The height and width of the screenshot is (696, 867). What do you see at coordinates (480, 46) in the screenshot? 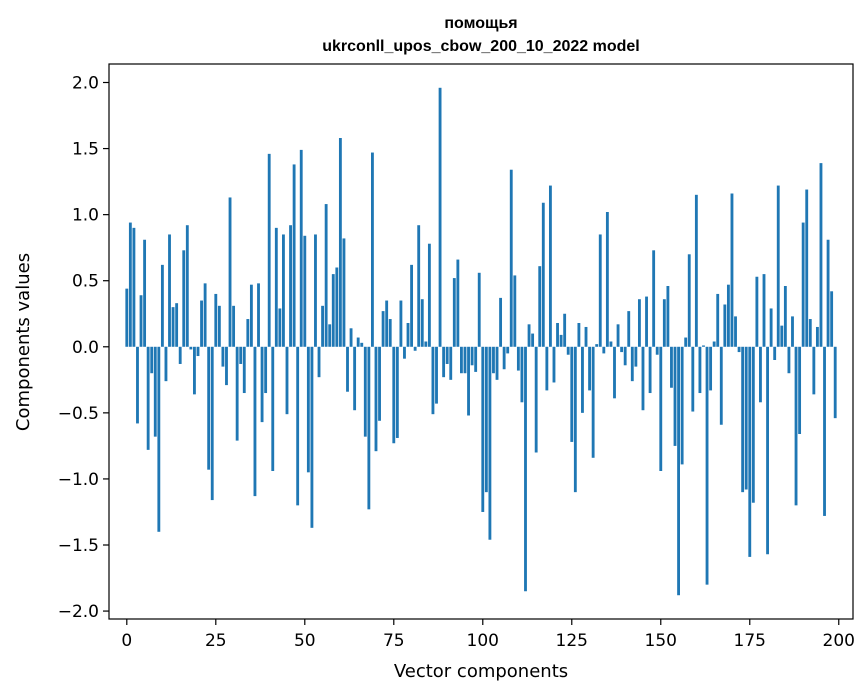
I see `chart-subtitle: ukrconll_upos_cbow_200_10_2022 model` at bounding box center [480, 46].